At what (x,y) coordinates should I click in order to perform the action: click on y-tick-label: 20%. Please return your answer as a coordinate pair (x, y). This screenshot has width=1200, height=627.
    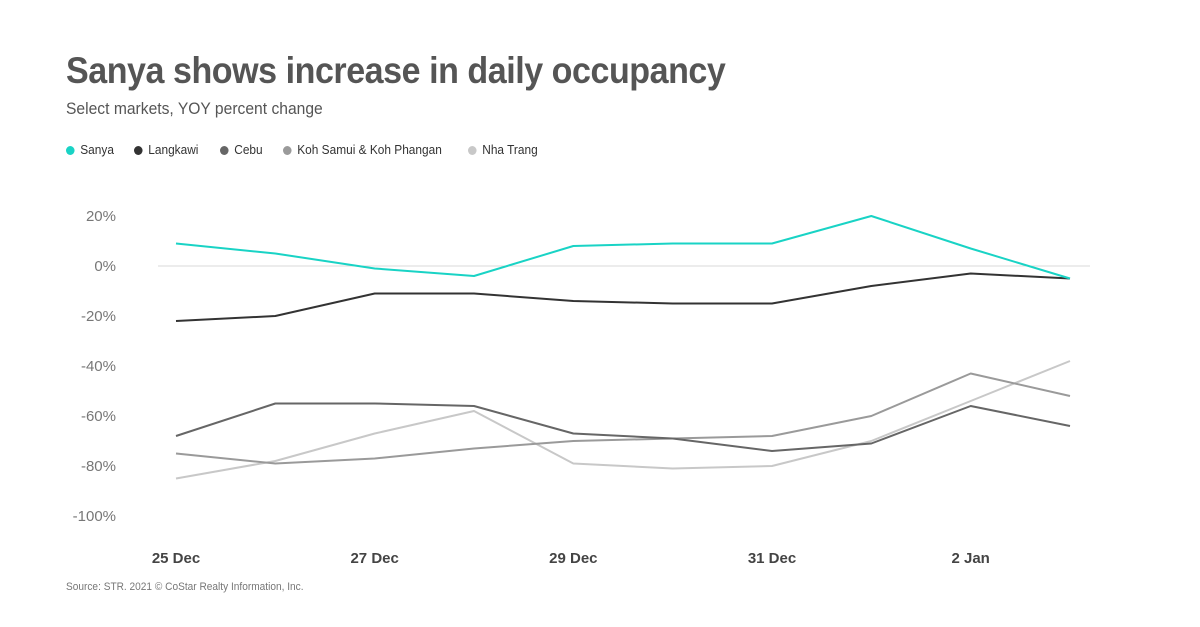
    Looking at the image, I should click on (101, 216).